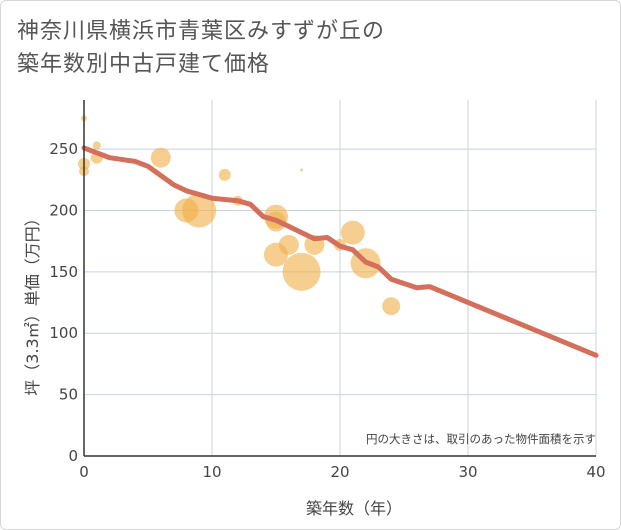 This screenshot has width=621, height=530. I want to click on x-tick-labels: 0 10 20 30 40, so click(342, 472).